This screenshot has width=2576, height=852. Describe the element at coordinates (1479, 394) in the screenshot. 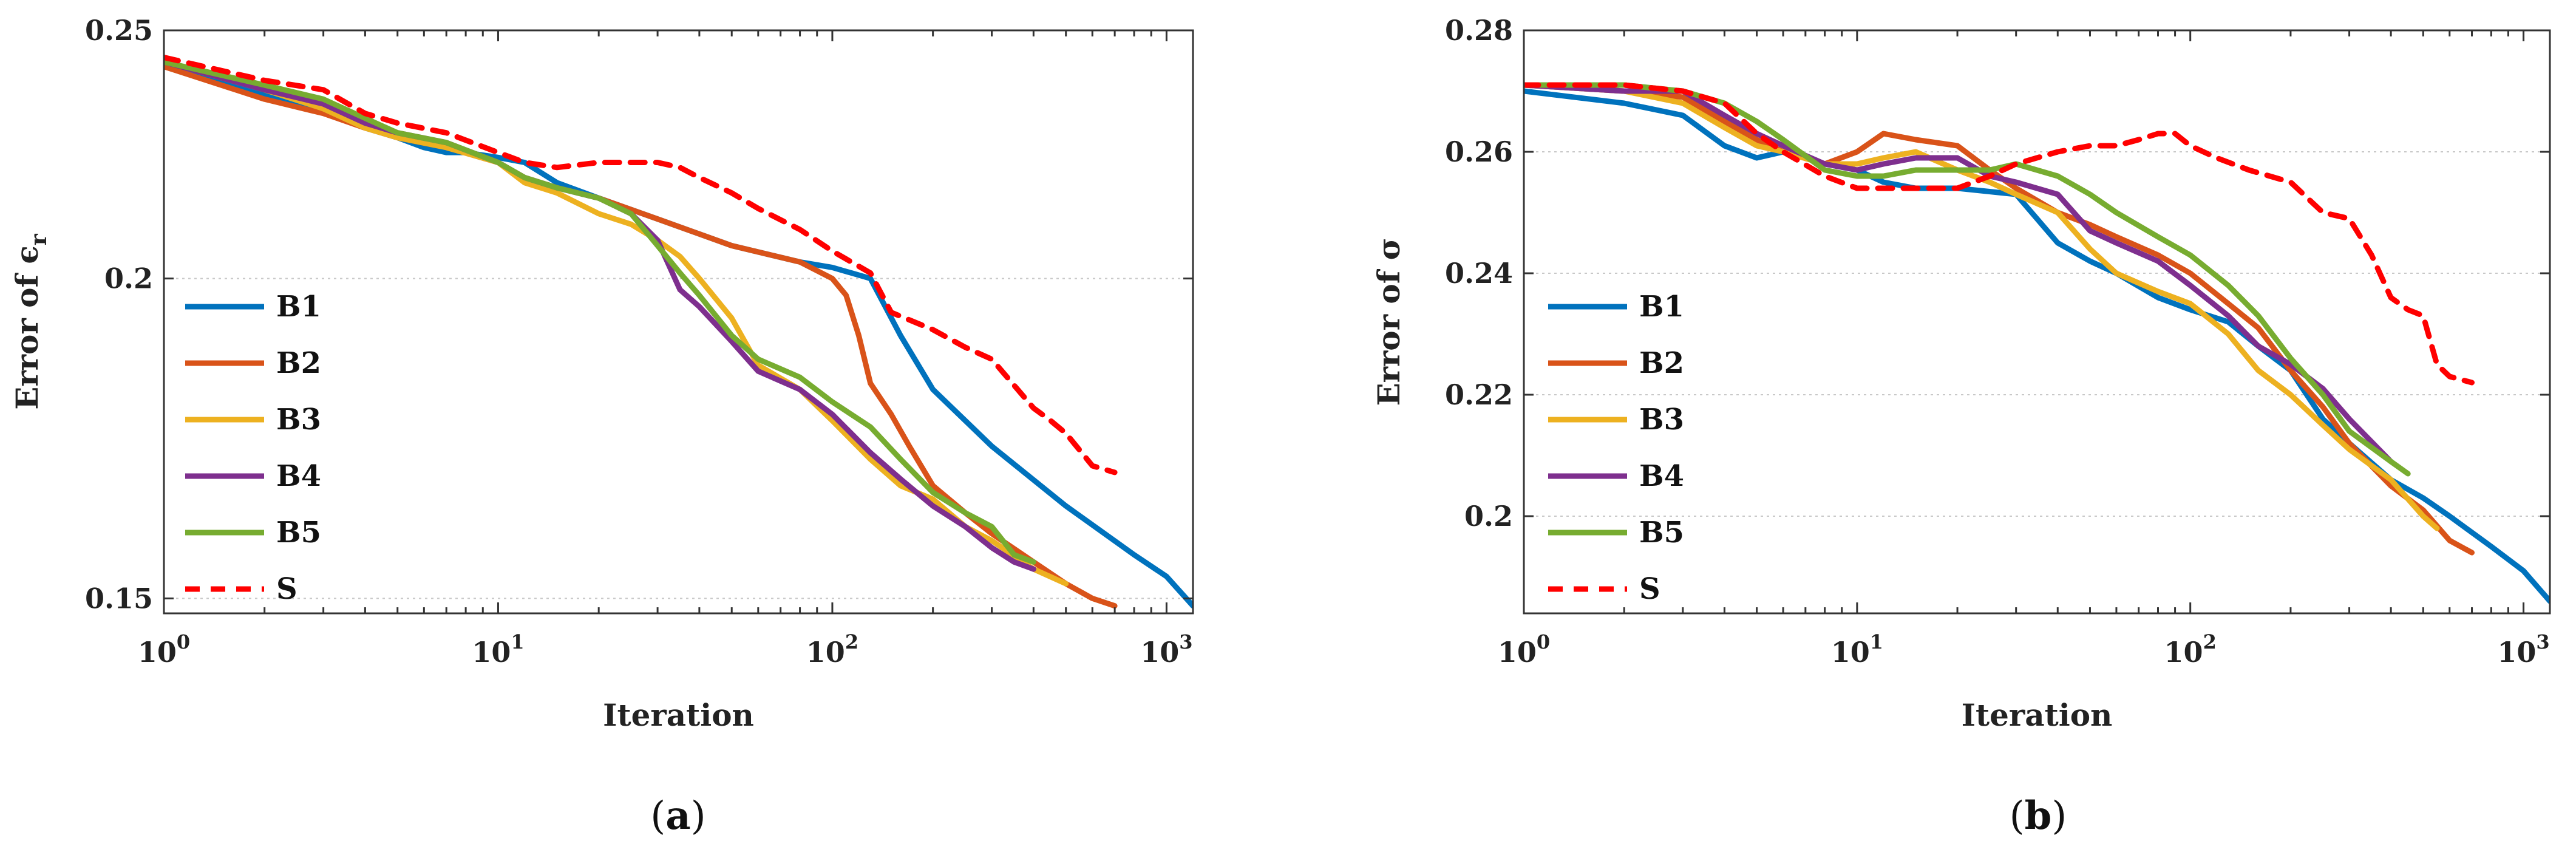

I see `y-tick-label: 0.22` at that location.